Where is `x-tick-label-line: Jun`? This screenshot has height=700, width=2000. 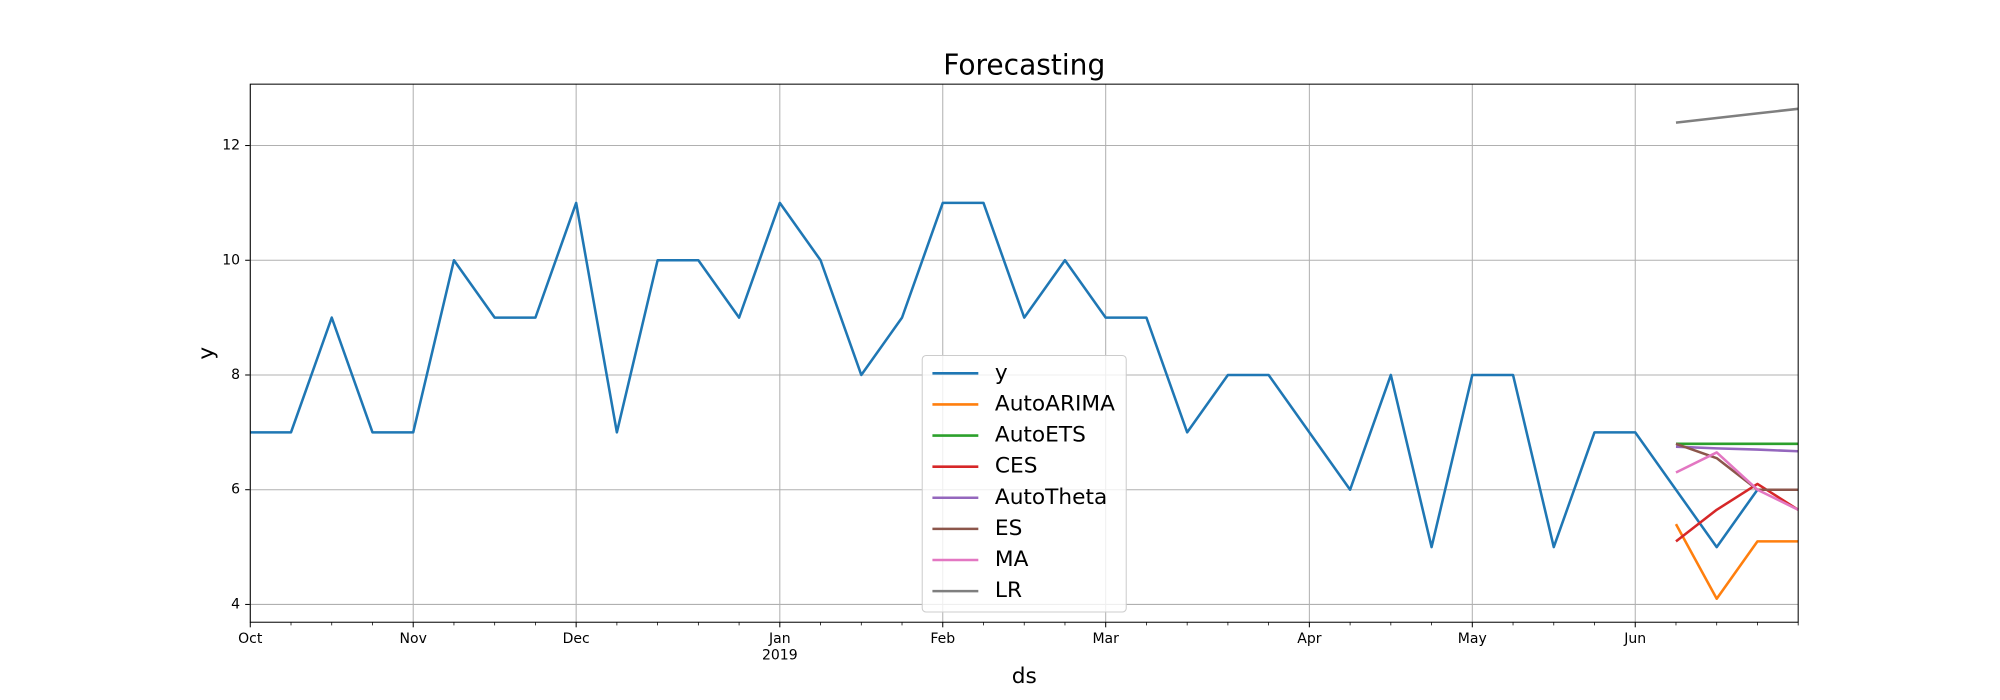
x-tick-label-line: Jun is located at coordinates (1634, 639).